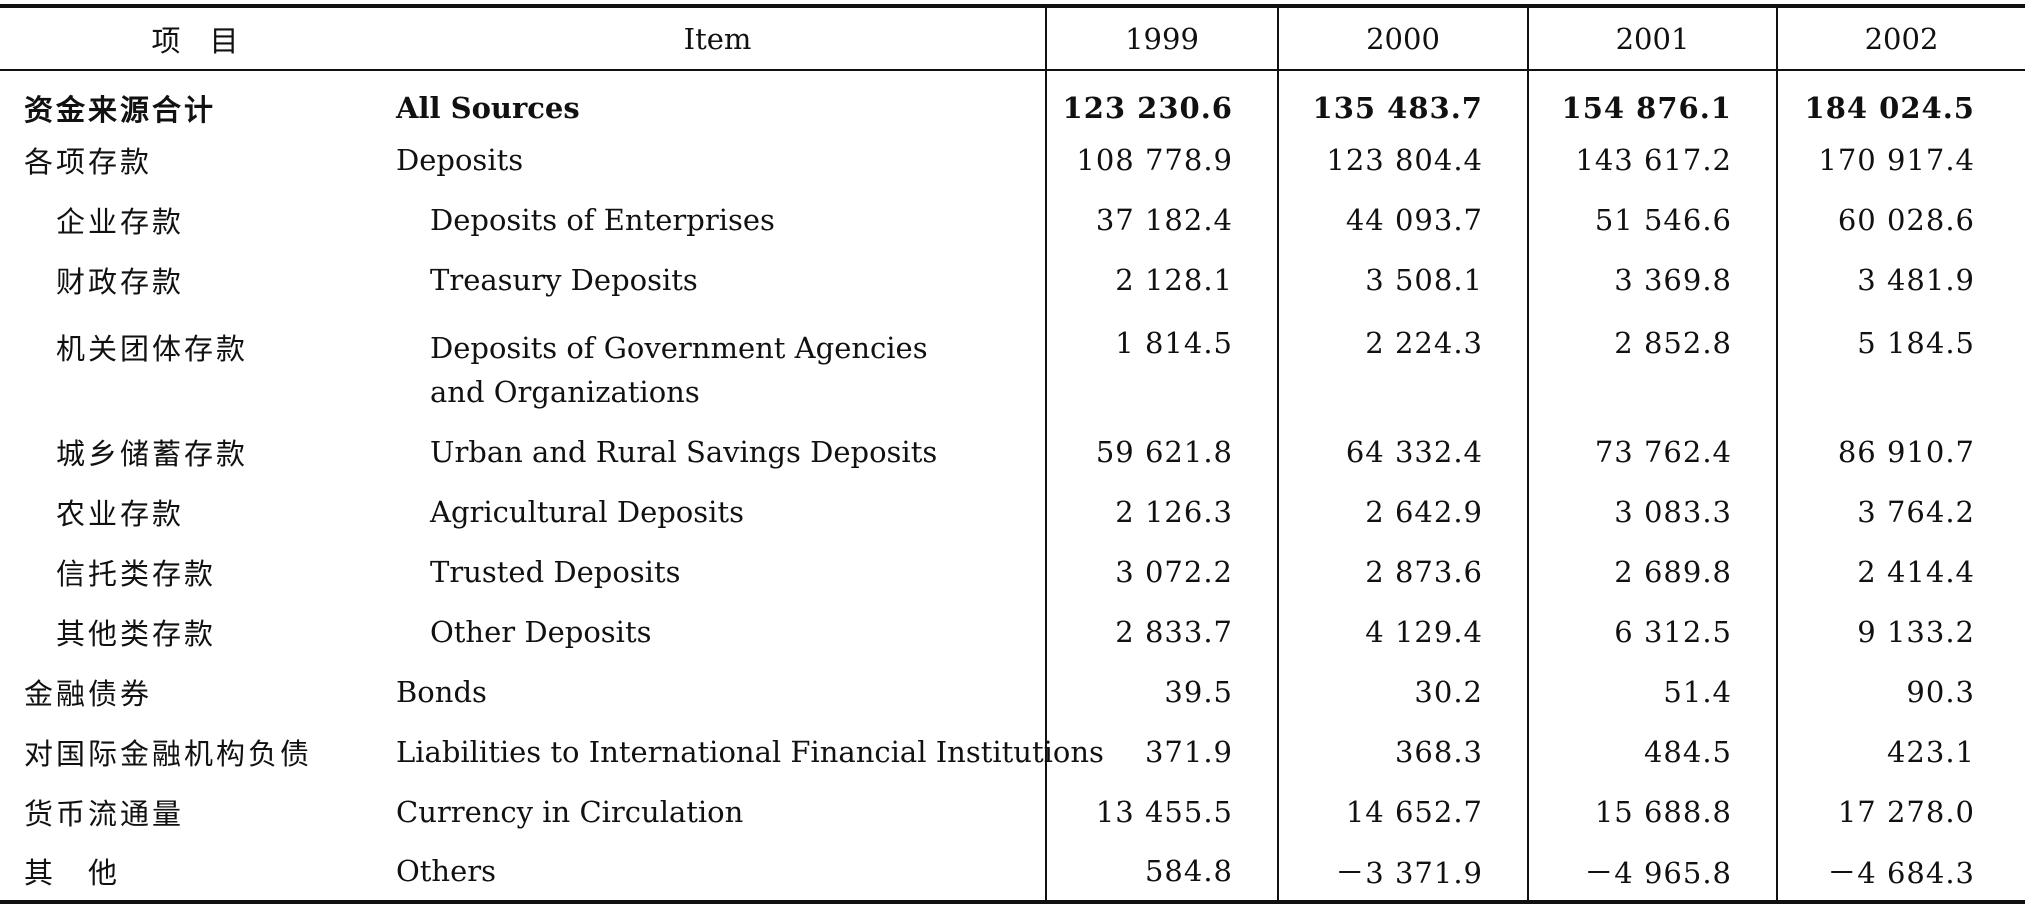  Describe the element at coordinates (1900, 100) in the screenshot. I see `cell-2002: 184 024.5` at that location.